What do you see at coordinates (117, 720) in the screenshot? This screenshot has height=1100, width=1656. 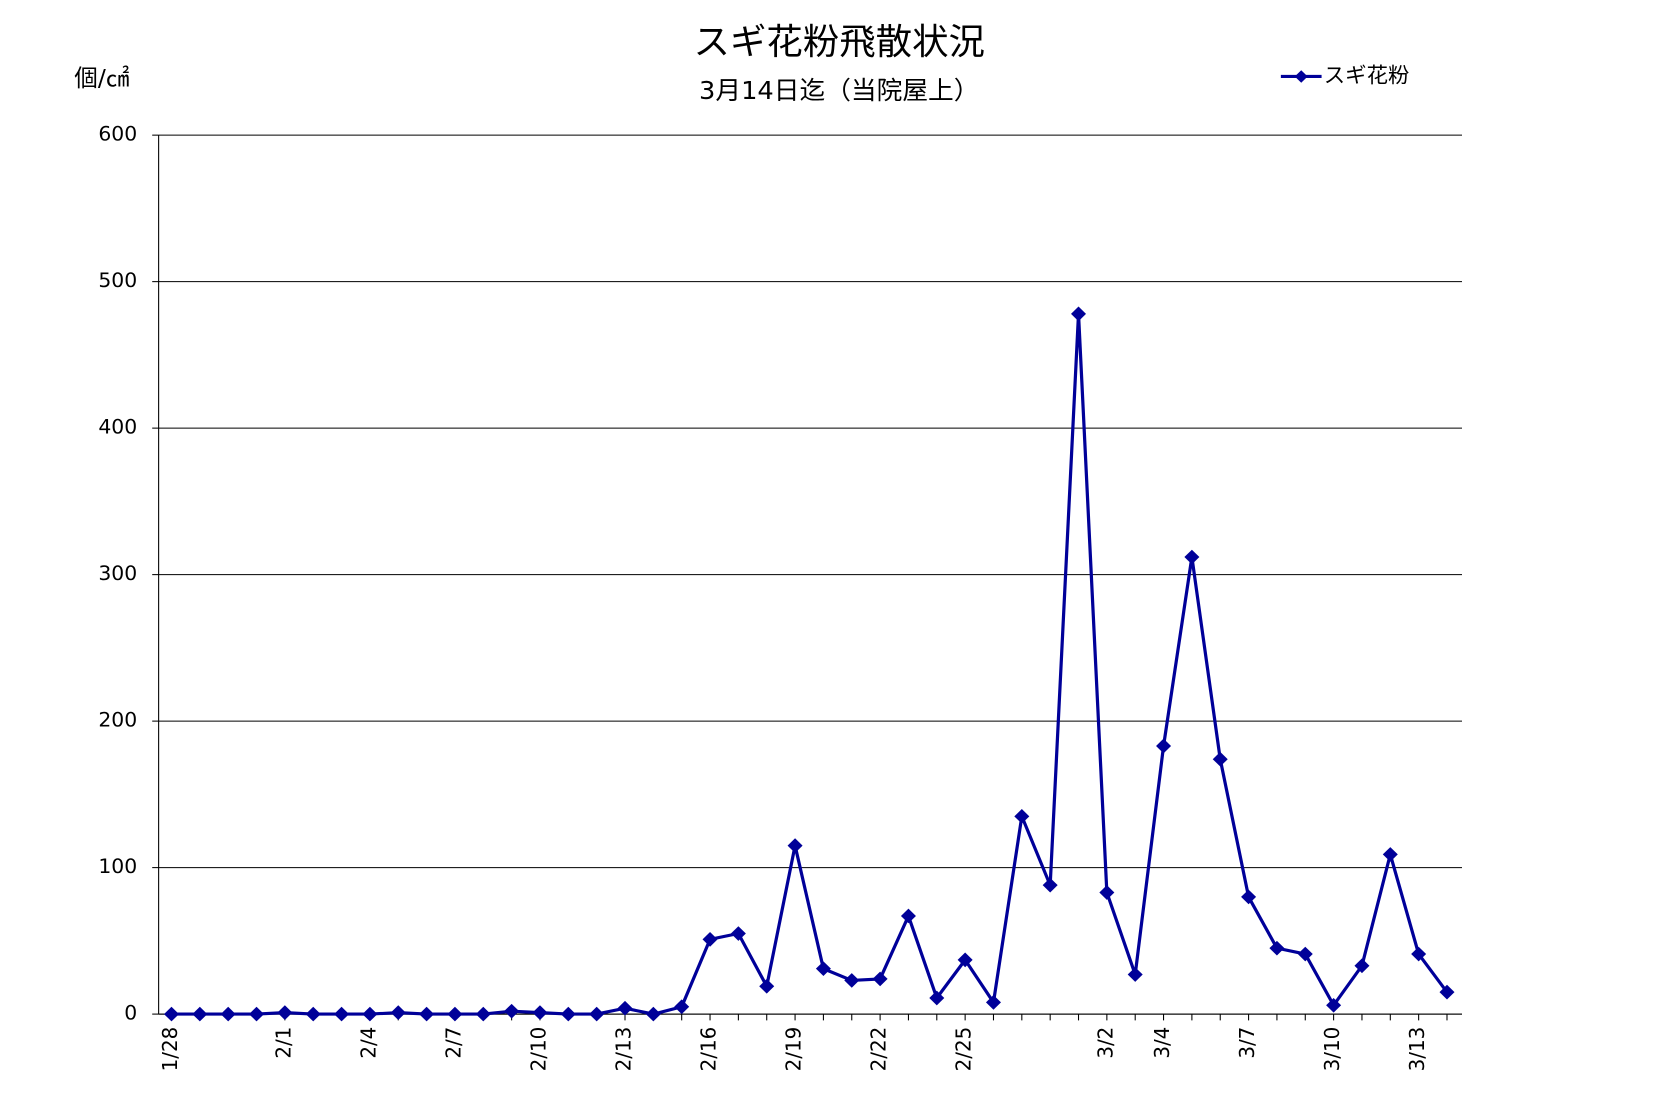 I see `y-tick-label: 200` at bounding box center [117, 720].